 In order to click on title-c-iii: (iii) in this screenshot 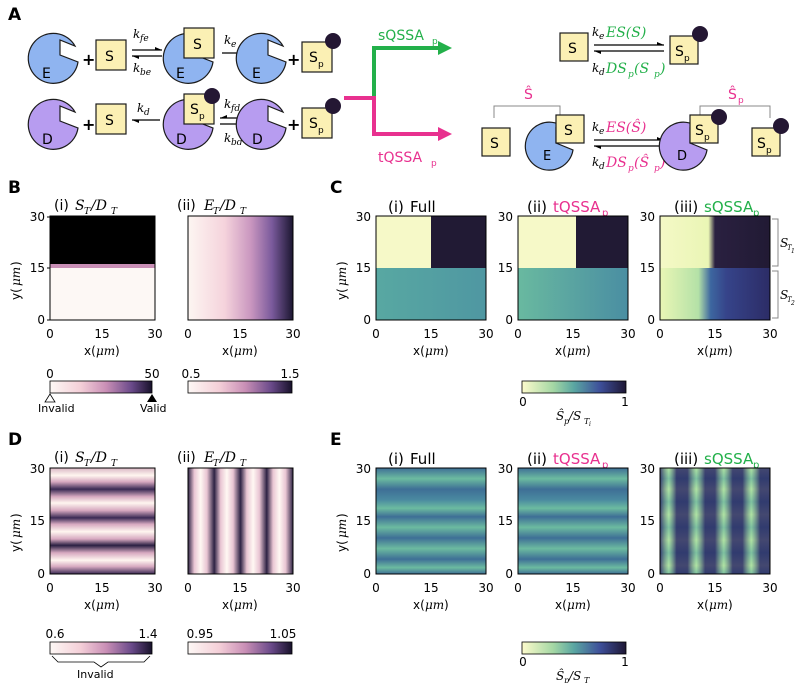, I will do `click(686, 207)`.